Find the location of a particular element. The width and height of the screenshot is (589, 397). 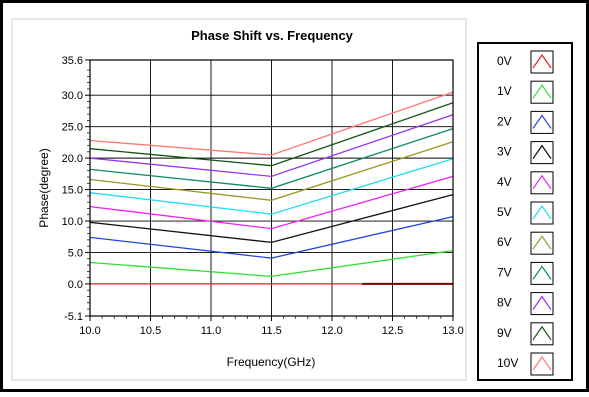

legend-swatch-0V is located at coordinates (542, 61).